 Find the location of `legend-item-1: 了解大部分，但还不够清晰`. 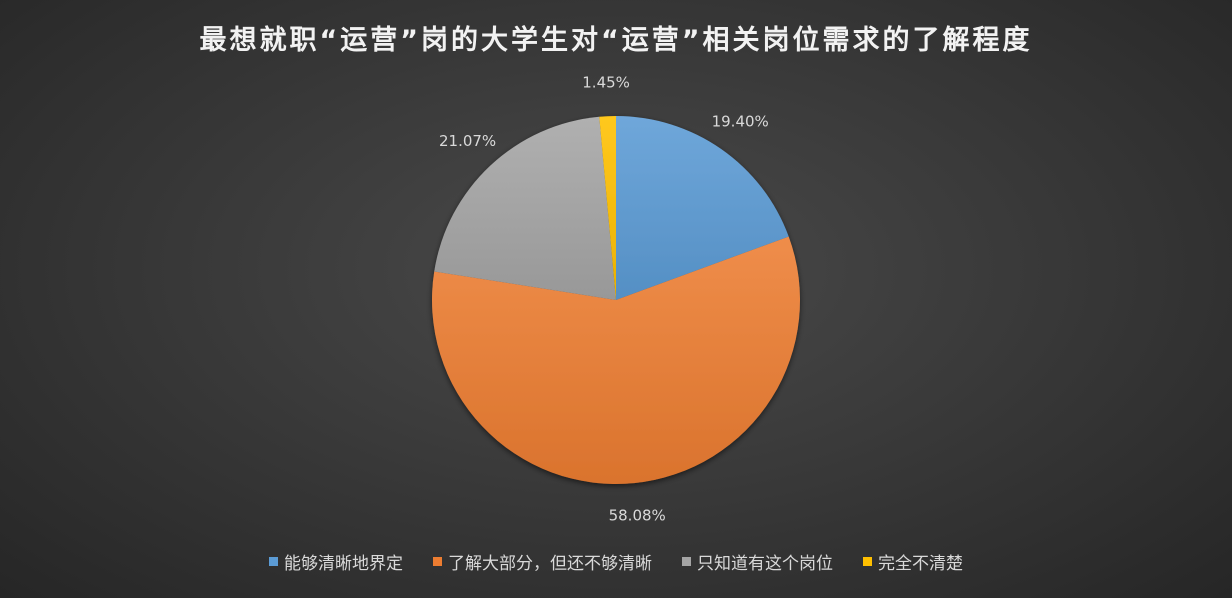

legend-item-1: 了解大部分，但还不够清晰 is located at coordinates (542, 561).